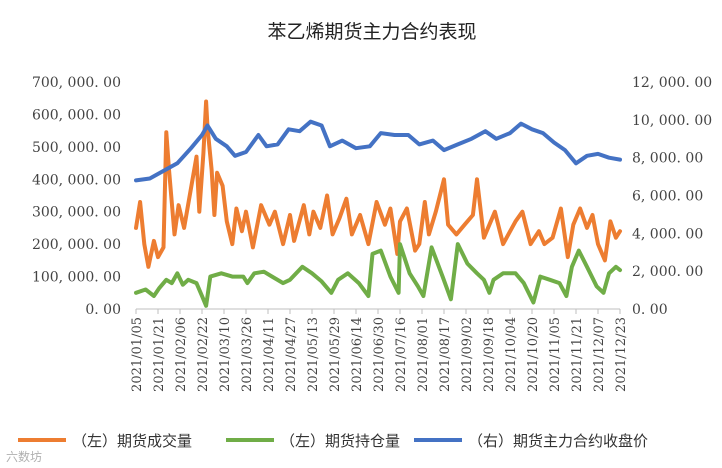  I want to click on y-right-tick-label: 0. 00, so click(650, 310).